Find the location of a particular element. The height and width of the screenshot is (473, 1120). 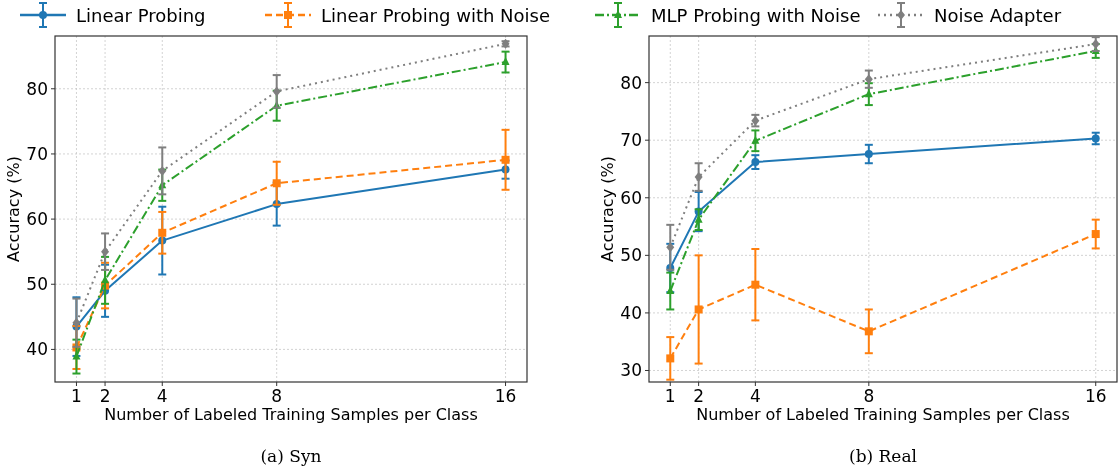

legend-label: Linear Probing with Noise is located at coordinates (436, 15).